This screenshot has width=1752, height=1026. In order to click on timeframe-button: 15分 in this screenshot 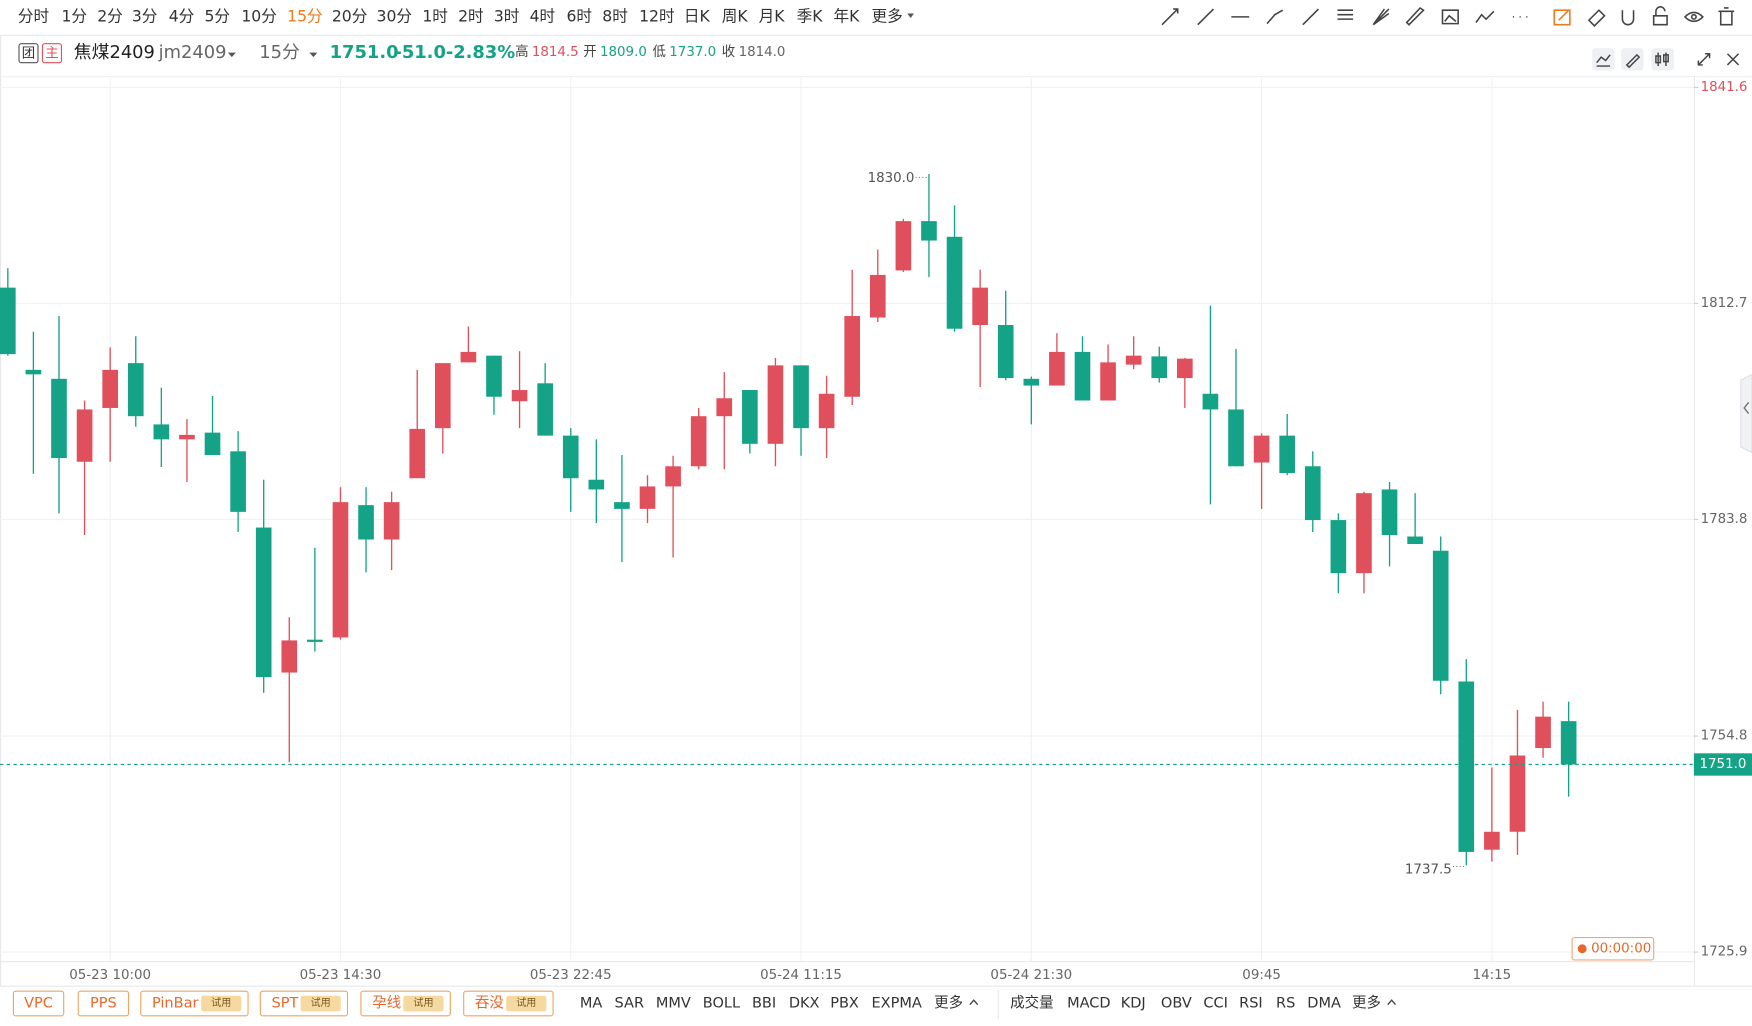, I will do `click(305, 15)`.